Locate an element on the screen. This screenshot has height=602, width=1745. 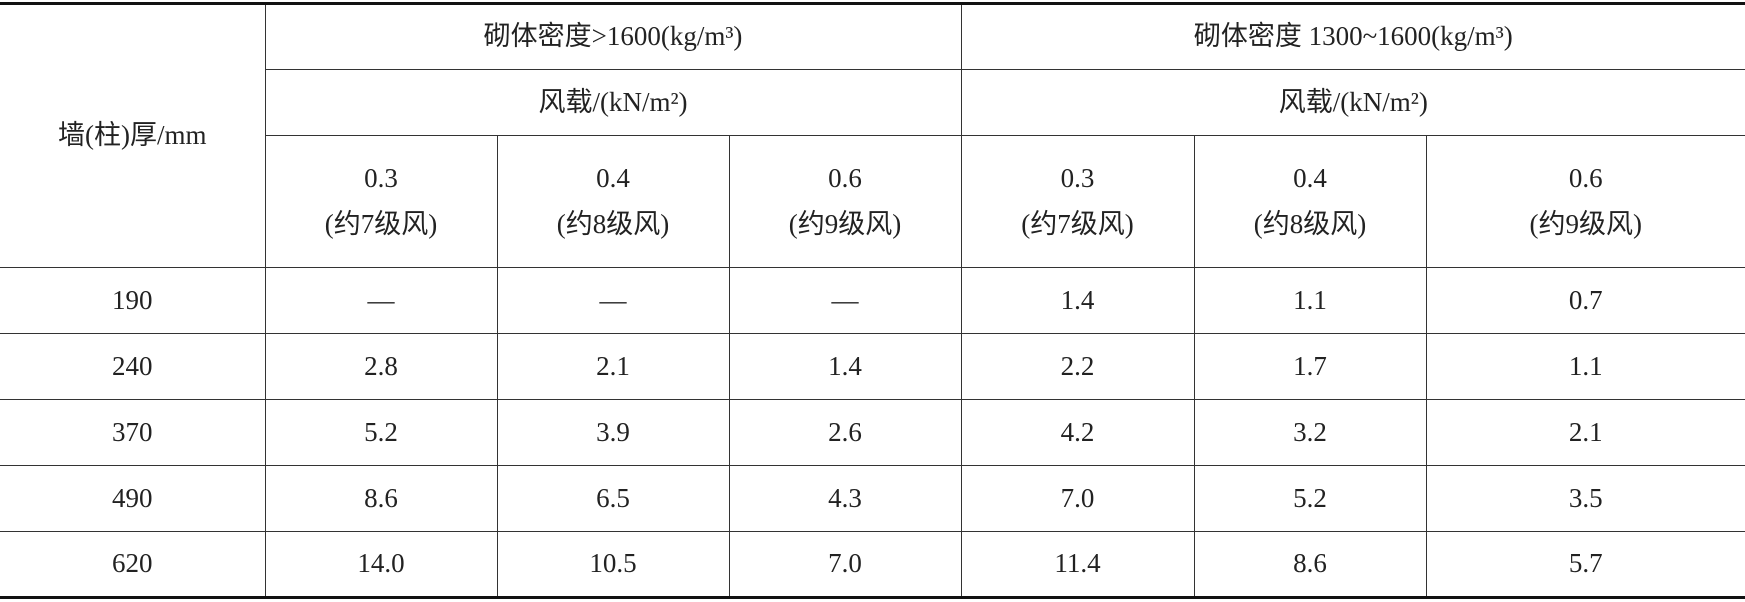
value-cell: 1.7 is located at coordinates (1310, 366).